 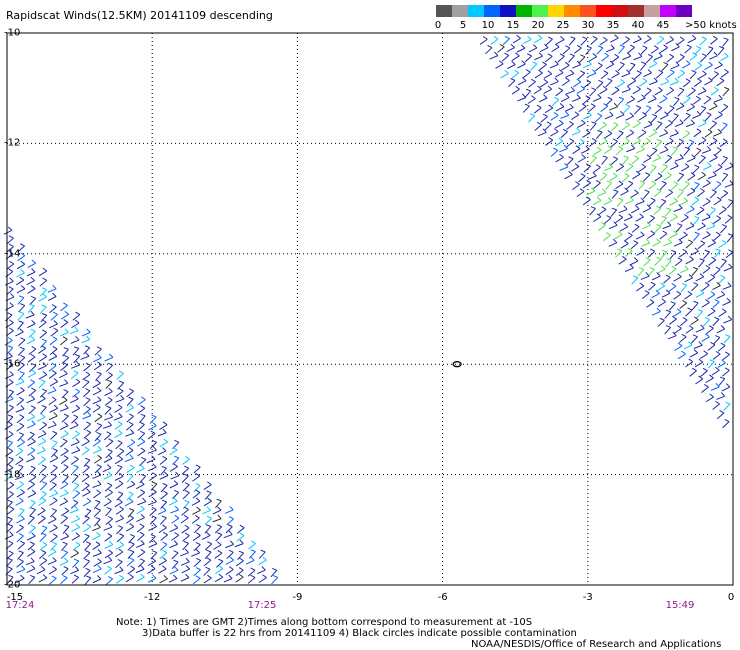 What do you see at coordinates (572, 11) in the screenshot?
I see `legend-swatch` at bounding box center [572, 11].